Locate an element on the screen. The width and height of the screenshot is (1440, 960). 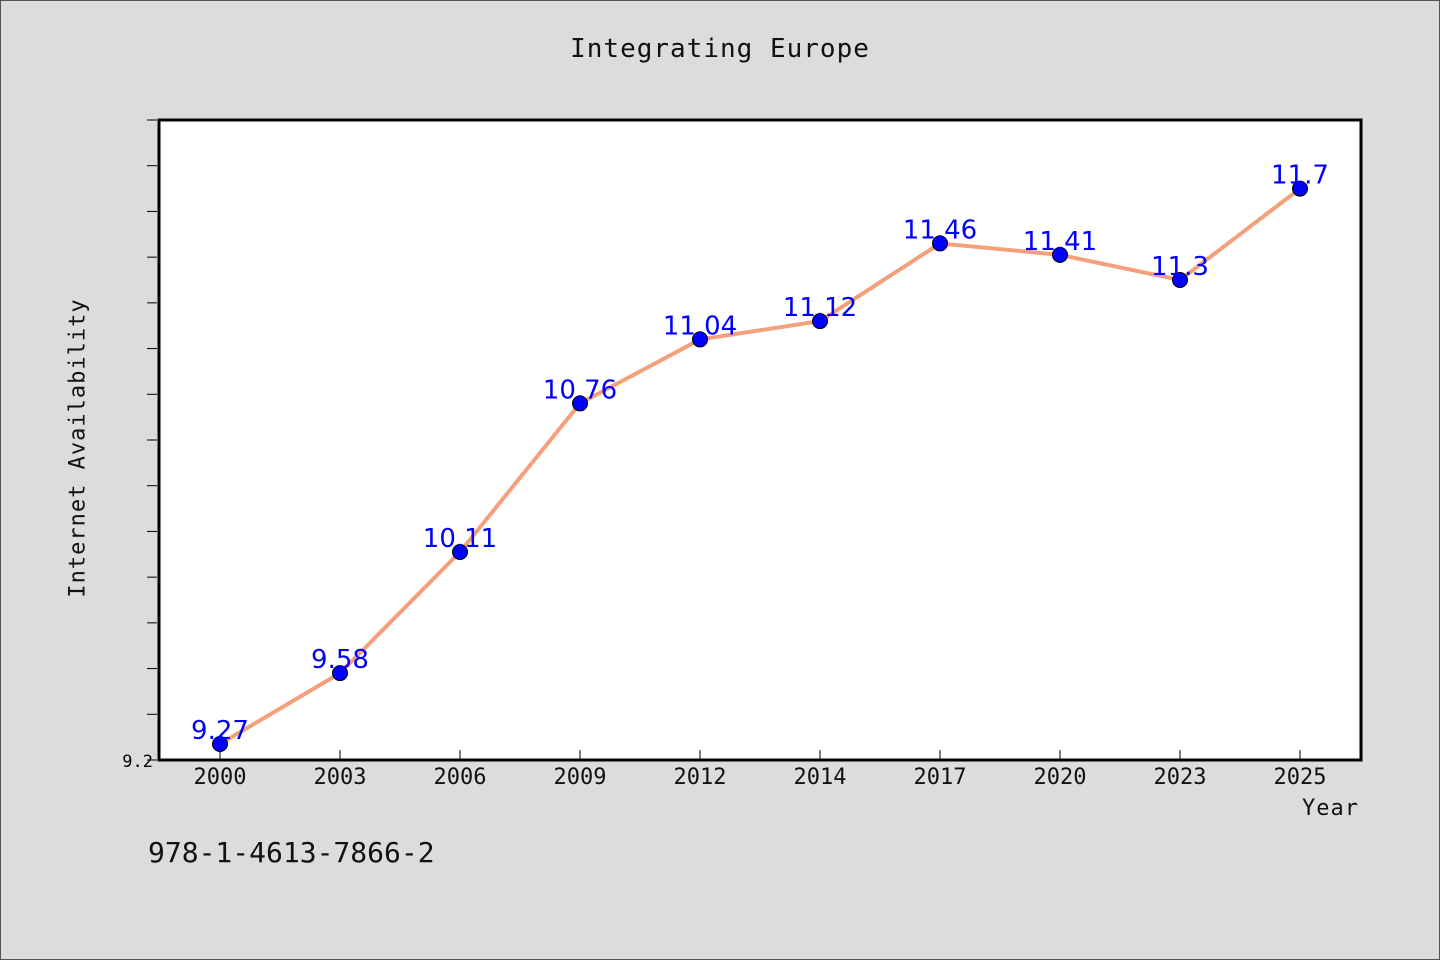
x-tick-label: 2020 is located at coordinates (1060, 777).